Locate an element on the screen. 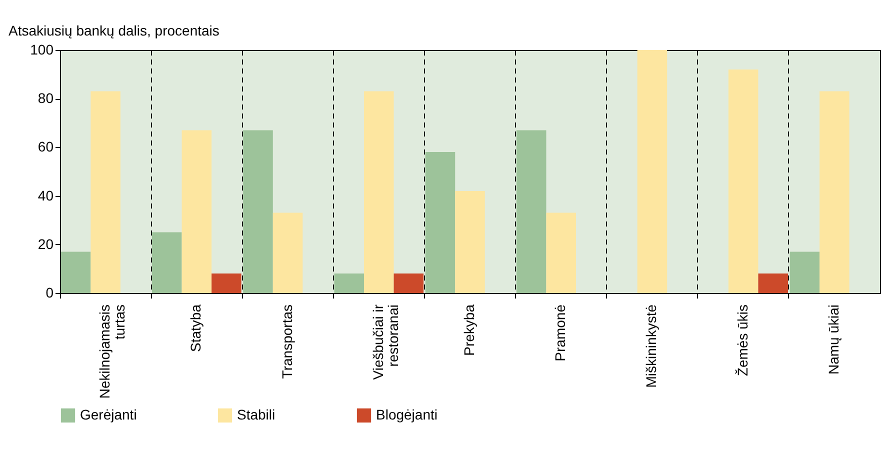 The width and height of the screenshot is (885, 470). y-tick-label: 0 is located at coordinates (50, 292).